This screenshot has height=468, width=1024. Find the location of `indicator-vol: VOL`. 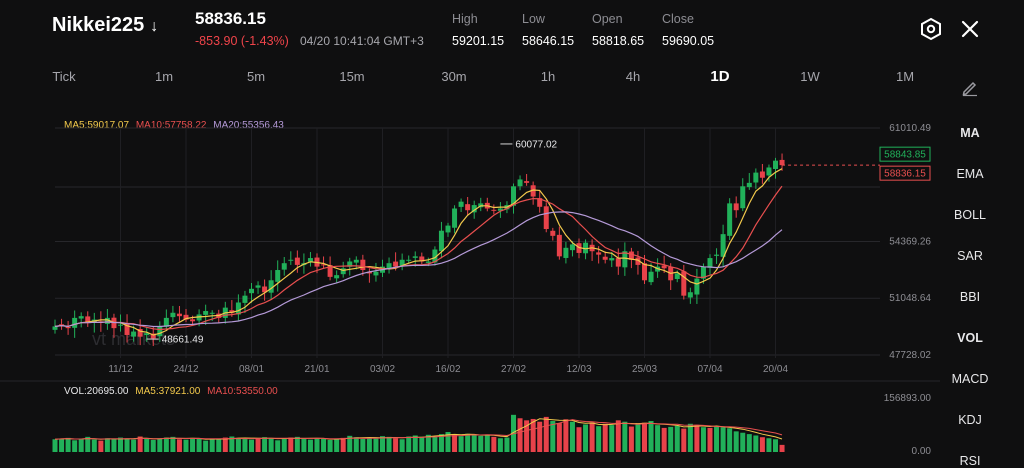

indicator-vol: VOL is located at coordinates (970, 338).